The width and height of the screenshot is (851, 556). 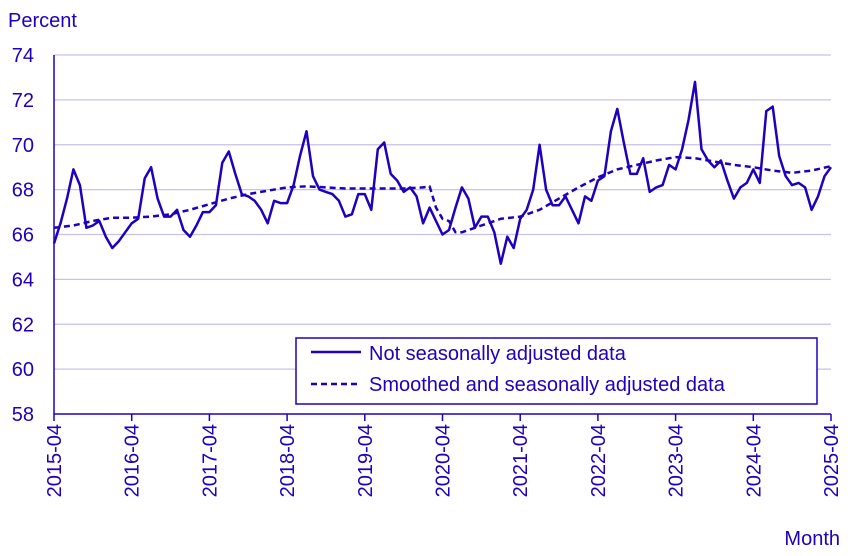 What do you see at coordinates (832, 460) in the screenshot?
I see `x-tick-label: 2025-04` at bounding box center [832, 460].